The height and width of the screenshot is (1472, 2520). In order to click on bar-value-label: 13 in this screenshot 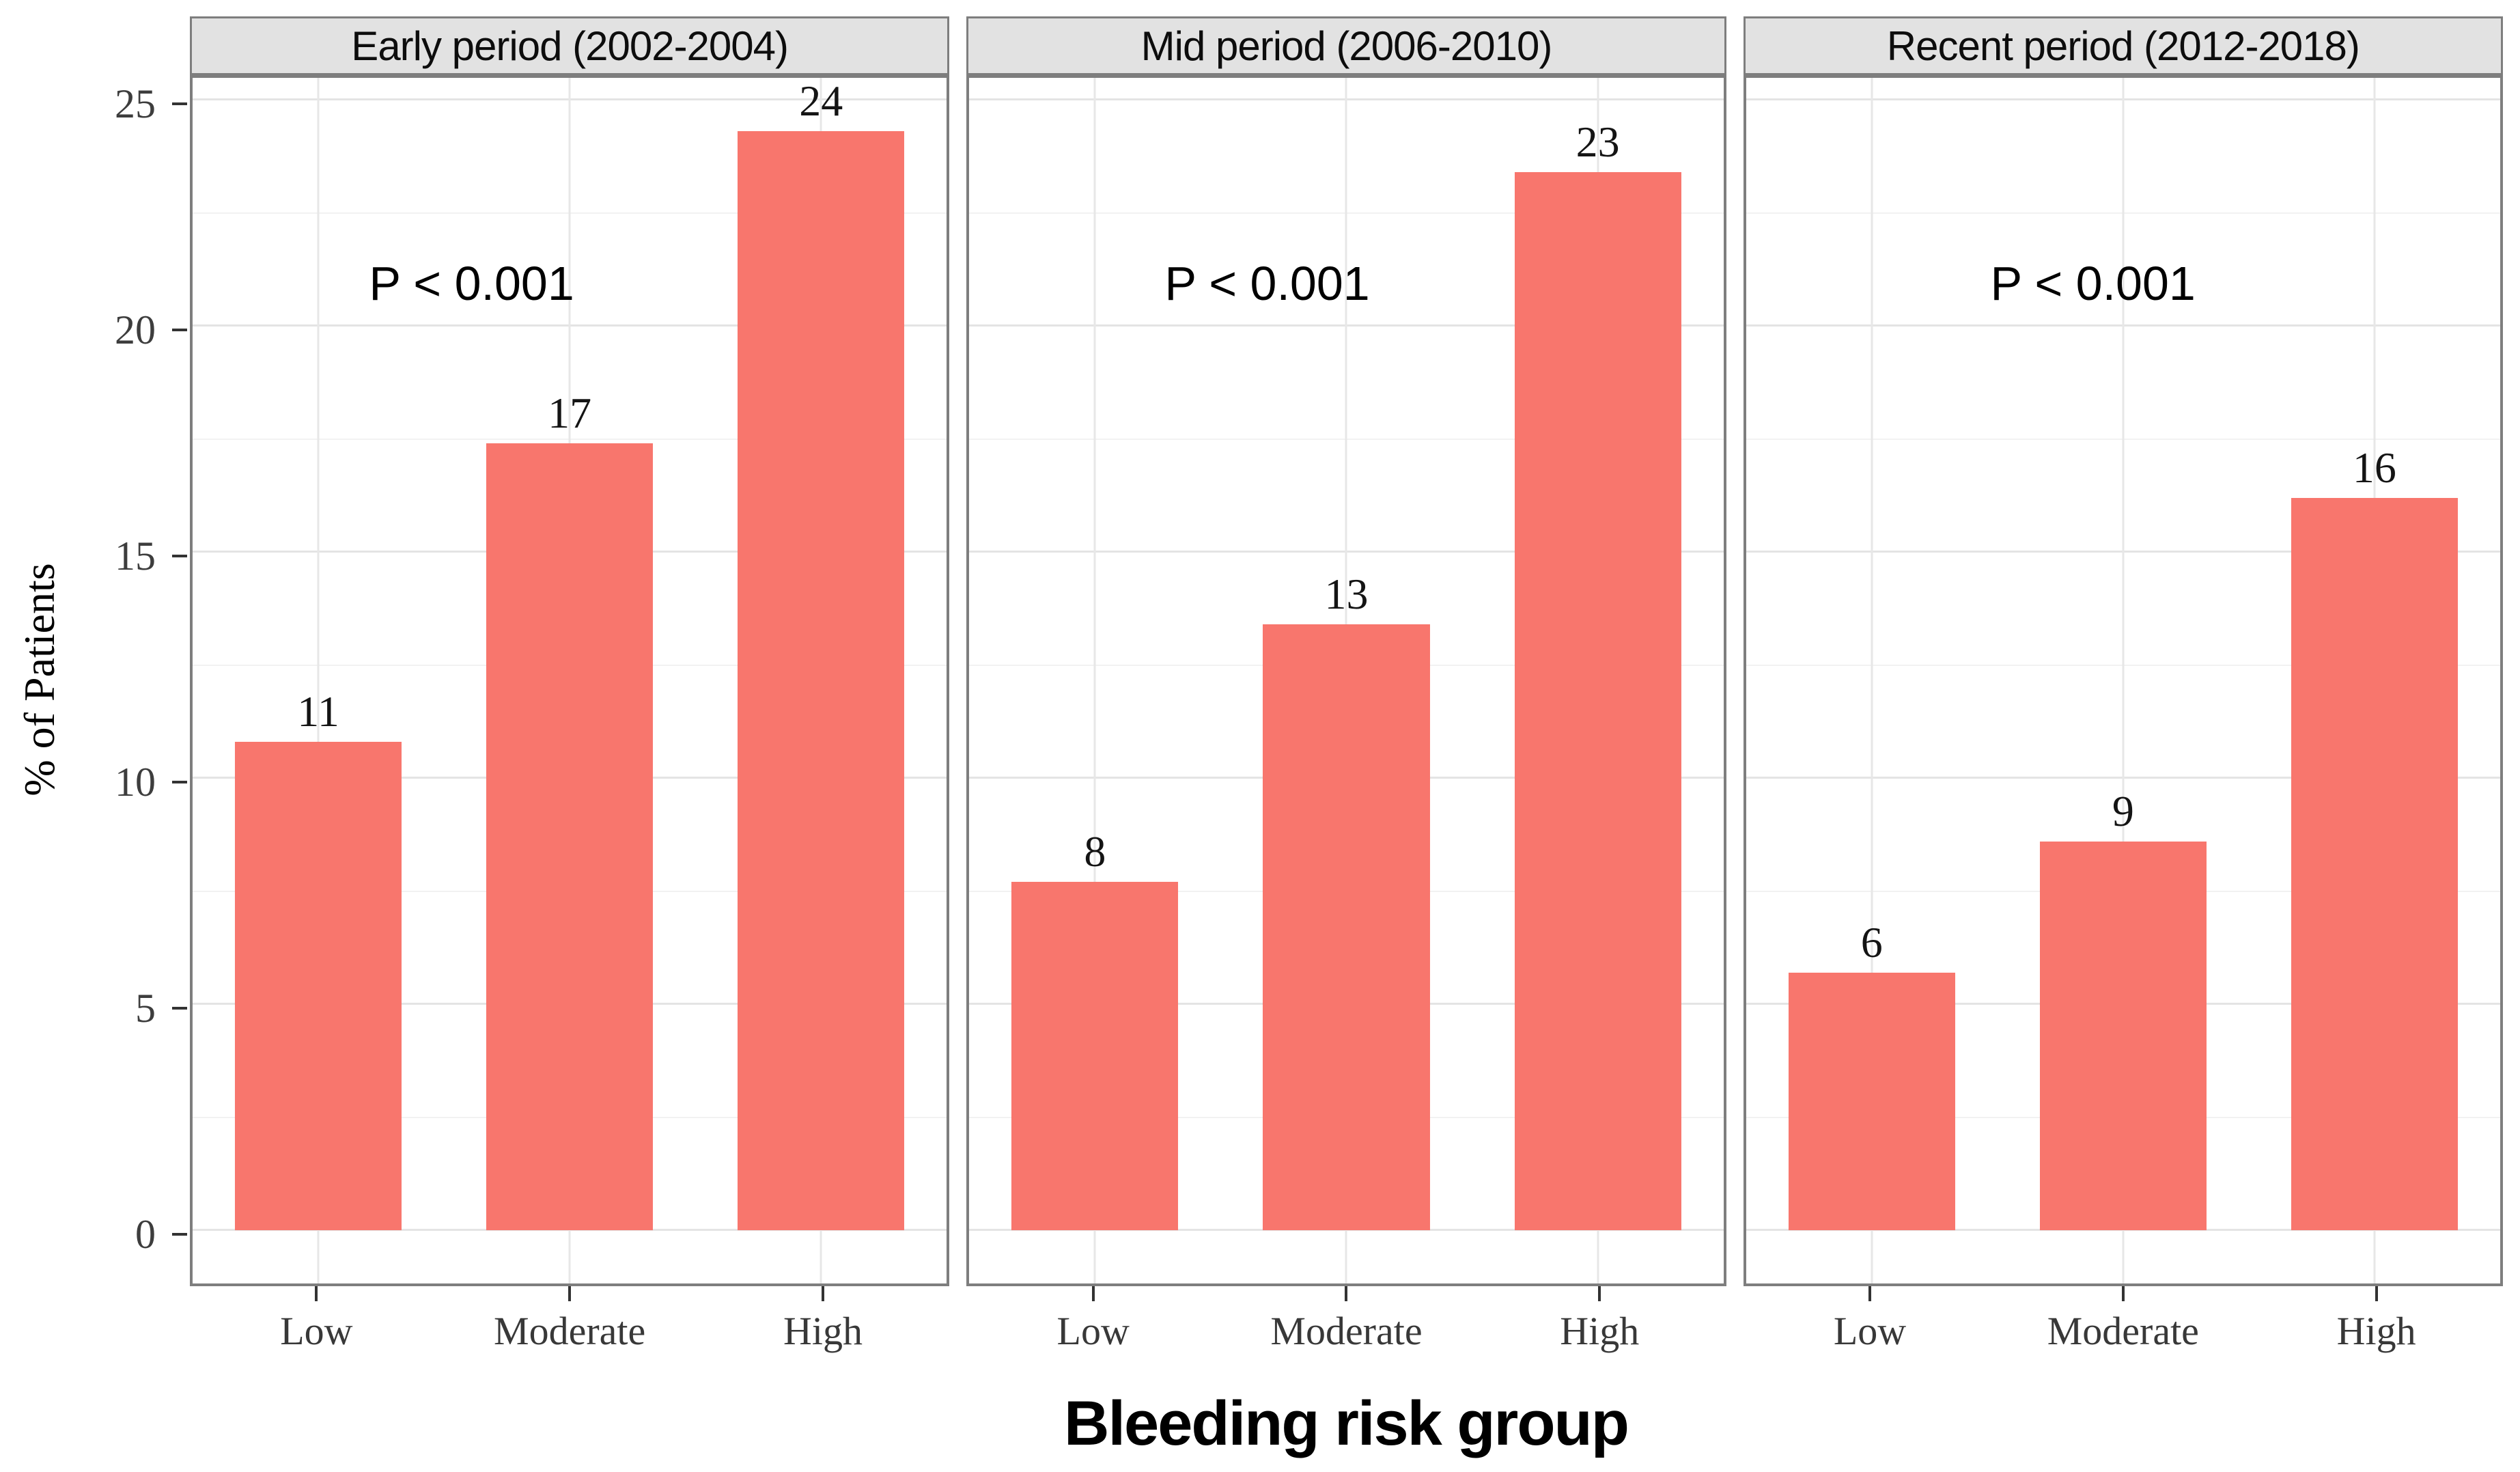, I will do `click(1346, 593)`.